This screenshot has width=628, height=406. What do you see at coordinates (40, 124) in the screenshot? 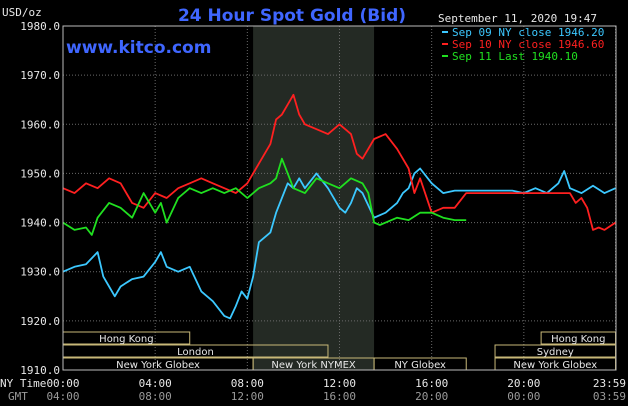
I see `y-tick-label: 1960.0` at bounding box center [40, 124].